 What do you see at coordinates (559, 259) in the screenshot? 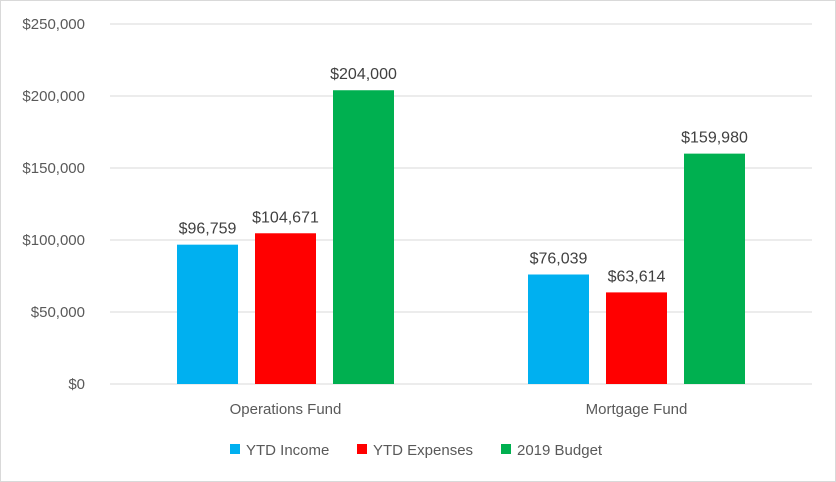
I see `data-label: $76,039` at bounding box center [559, 259].